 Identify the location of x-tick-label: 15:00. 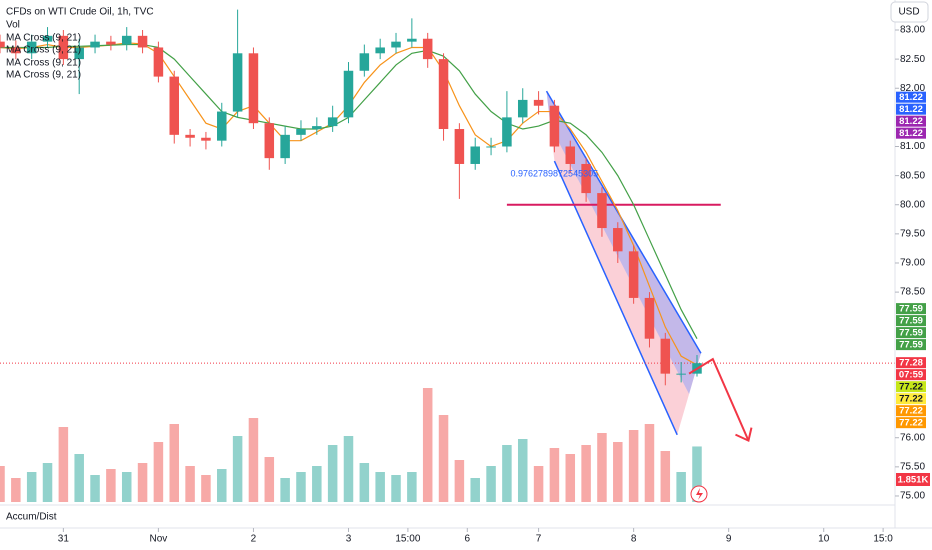
(407, 539).